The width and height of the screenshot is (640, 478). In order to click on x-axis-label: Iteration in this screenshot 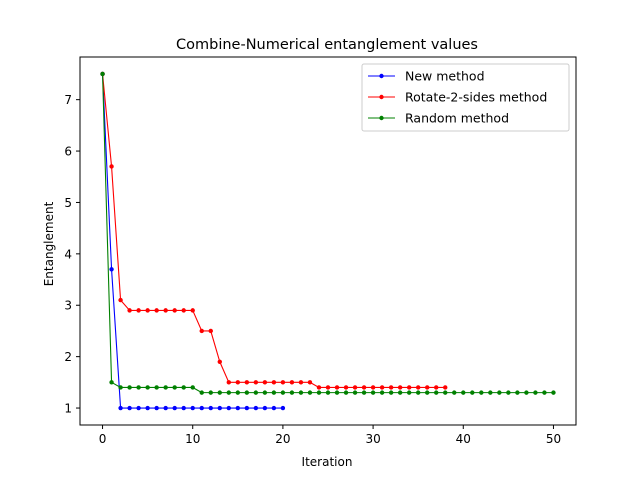, I will do `click(327, 462)`.